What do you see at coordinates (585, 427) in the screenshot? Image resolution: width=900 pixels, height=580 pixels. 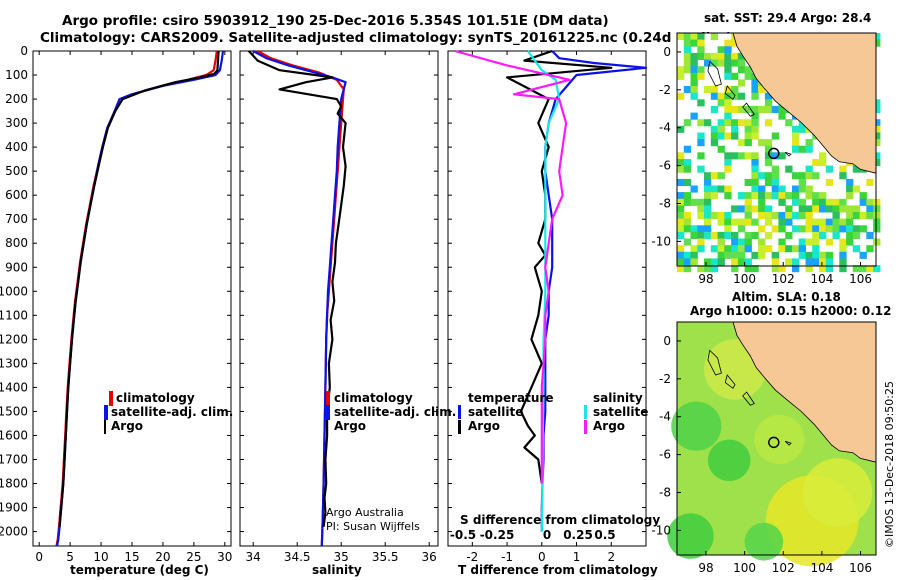 I see `legend-swatch-s-argo` at bounding box center [585, 427].